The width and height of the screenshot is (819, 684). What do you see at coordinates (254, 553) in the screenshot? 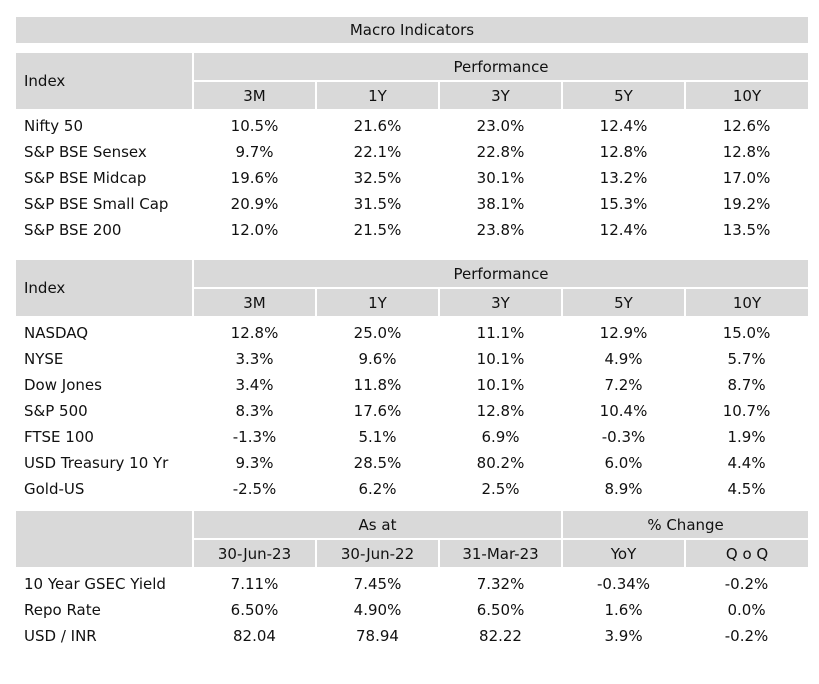
I see `column-header: 30-Jun-23` at bounding box center [254, 553].